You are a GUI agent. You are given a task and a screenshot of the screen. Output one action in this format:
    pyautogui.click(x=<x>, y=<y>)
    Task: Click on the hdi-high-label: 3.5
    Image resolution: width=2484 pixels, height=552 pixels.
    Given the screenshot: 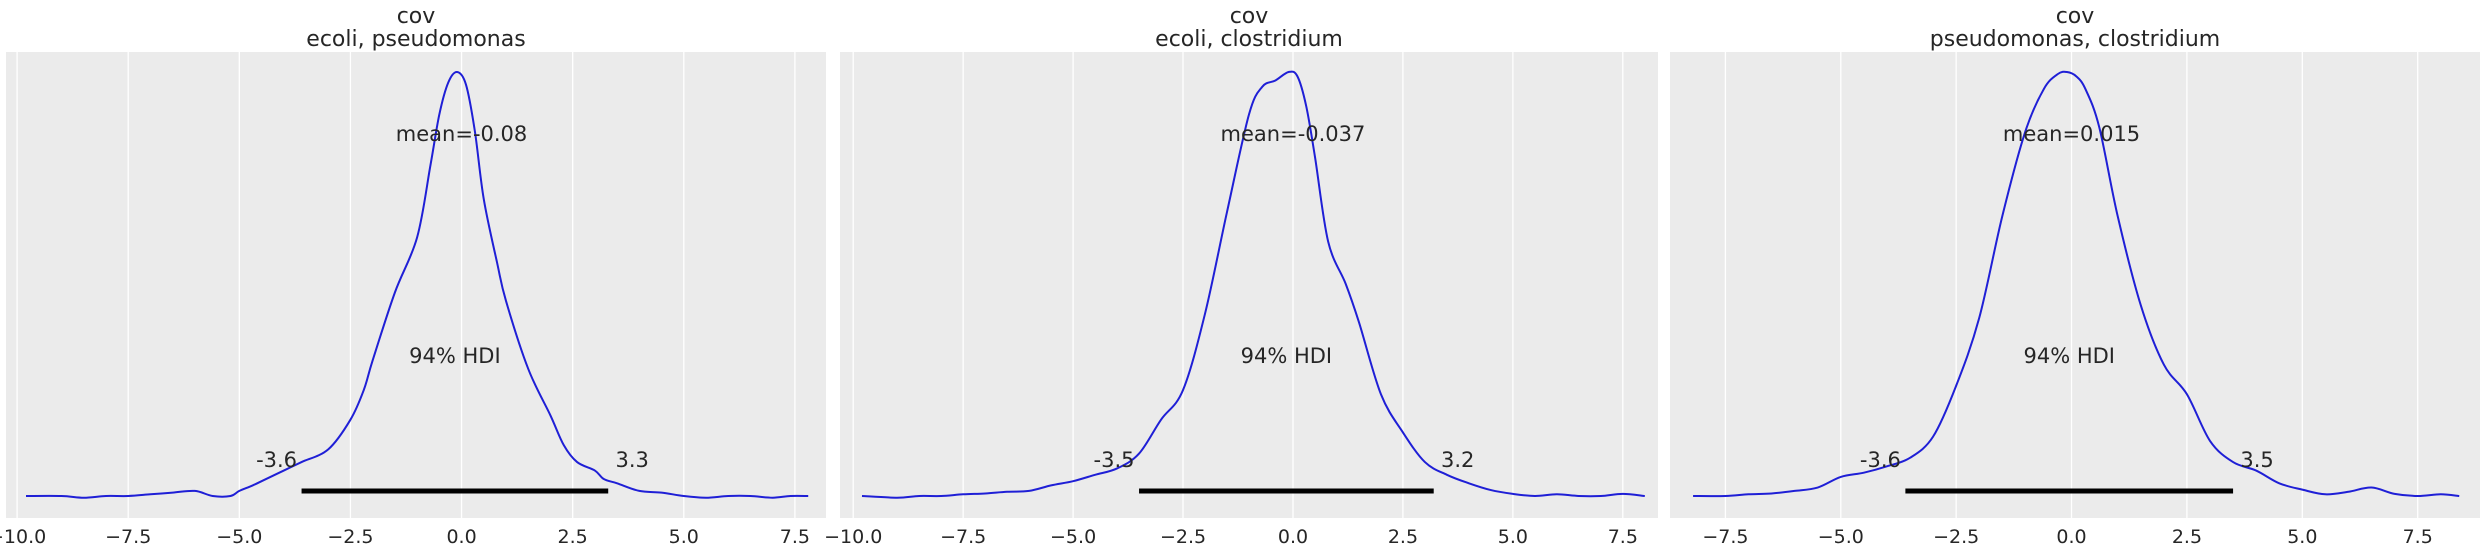 What is the action you would take?
    pyautogui.click(x=2256, y=460)
    